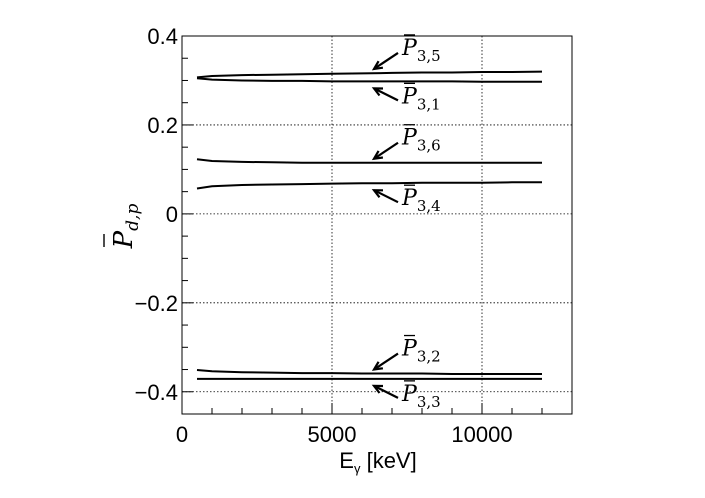 This screenshot has width=705, height=498. I want to click on annotation-3-1: P3,1, so click(406, 97).